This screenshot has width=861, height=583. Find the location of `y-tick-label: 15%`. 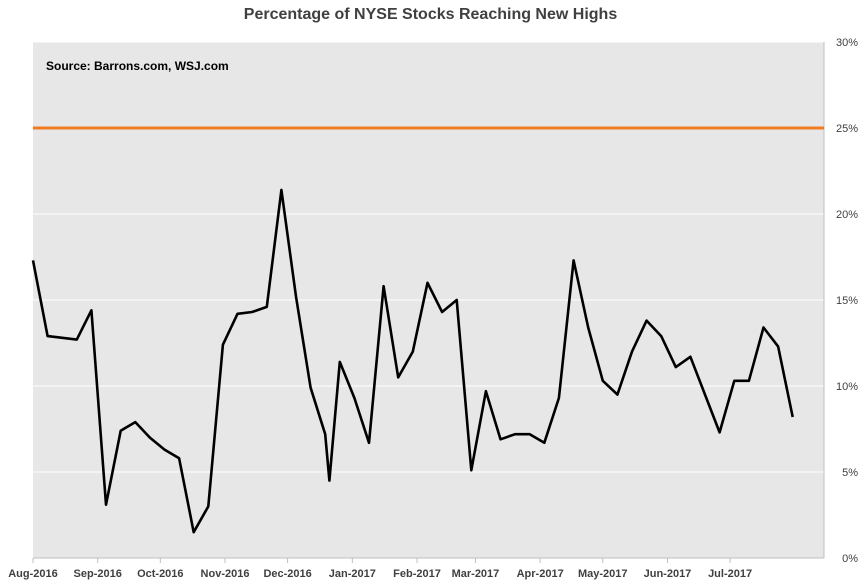

y-tick-label: 15% is located at coordinates (847, 301).